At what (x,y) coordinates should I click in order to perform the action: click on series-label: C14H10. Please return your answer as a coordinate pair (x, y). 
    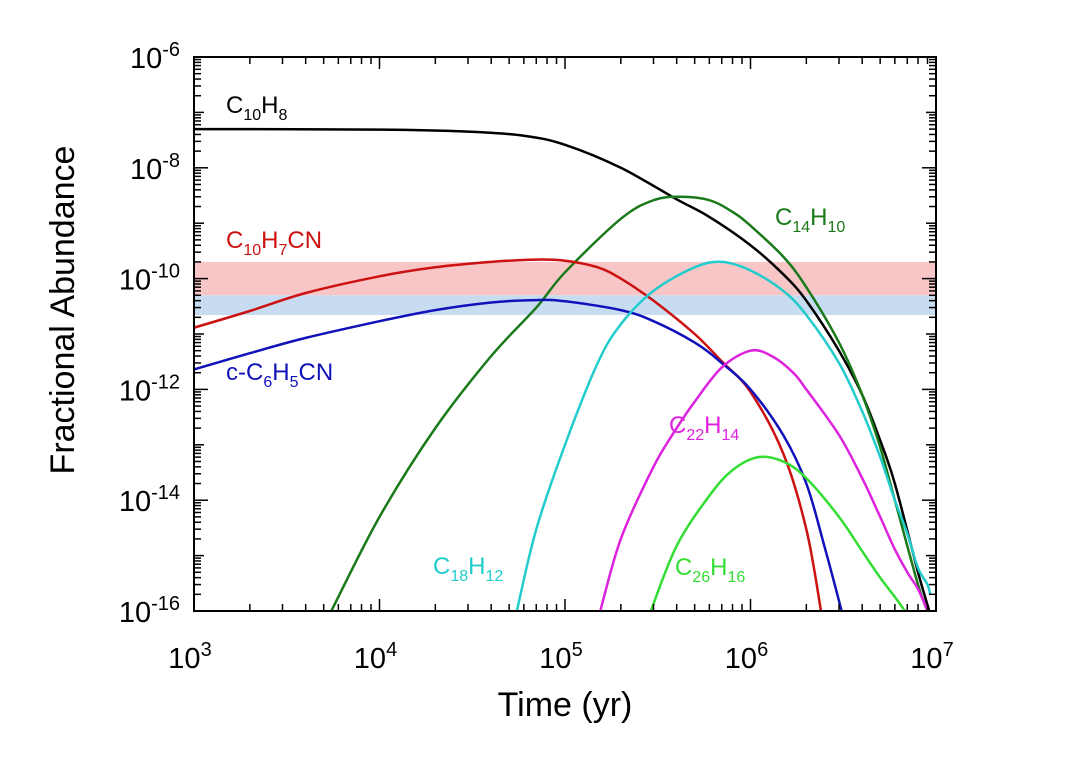
    Looking at the image, I should click on (810, 220).